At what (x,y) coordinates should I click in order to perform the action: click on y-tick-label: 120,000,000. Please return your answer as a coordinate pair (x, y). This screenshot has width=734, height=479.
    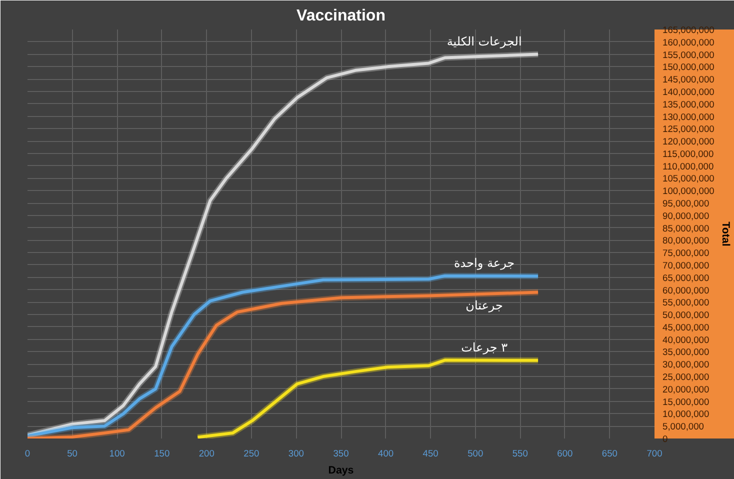
    Looking at the image, I should click on (688, 141).